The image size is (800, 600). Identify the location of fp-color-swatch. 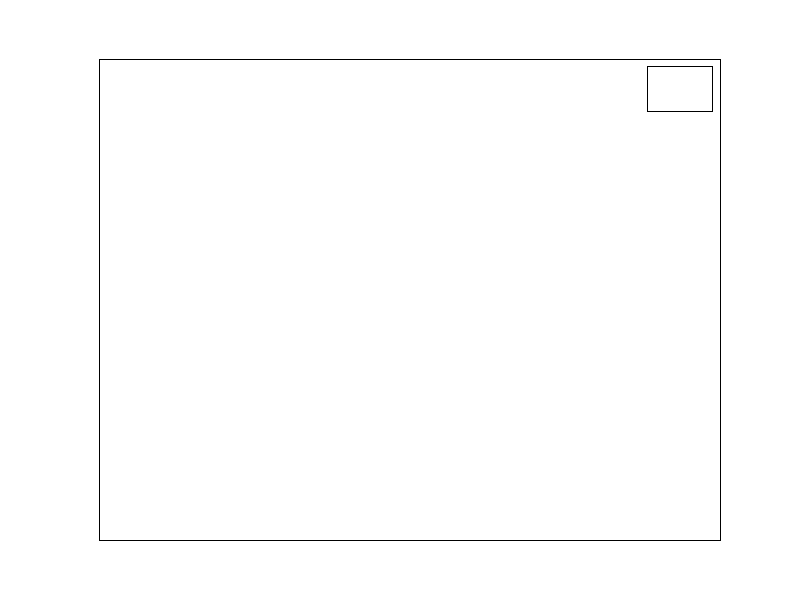
(667, 98).